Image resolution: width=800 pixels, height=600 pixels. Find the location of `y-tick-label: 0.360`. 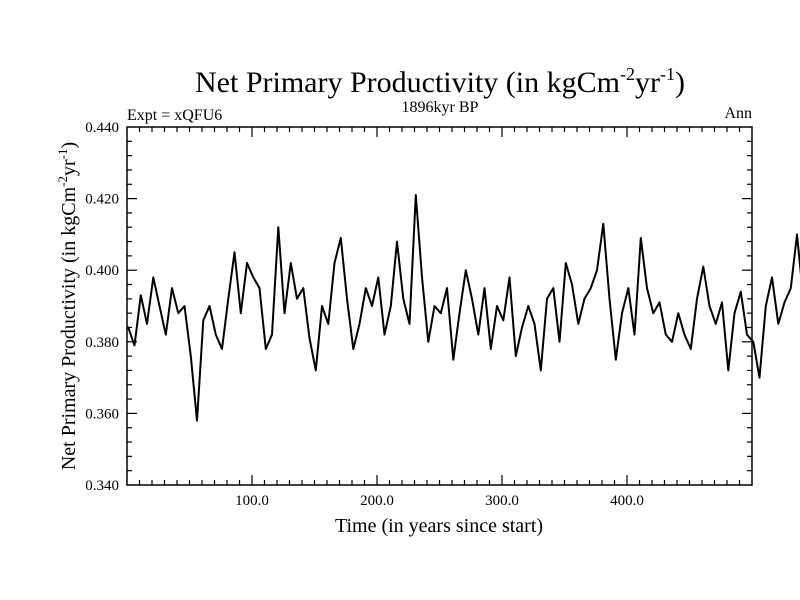

y-tick-label: 0.360 is located at coordinates (102, 414).